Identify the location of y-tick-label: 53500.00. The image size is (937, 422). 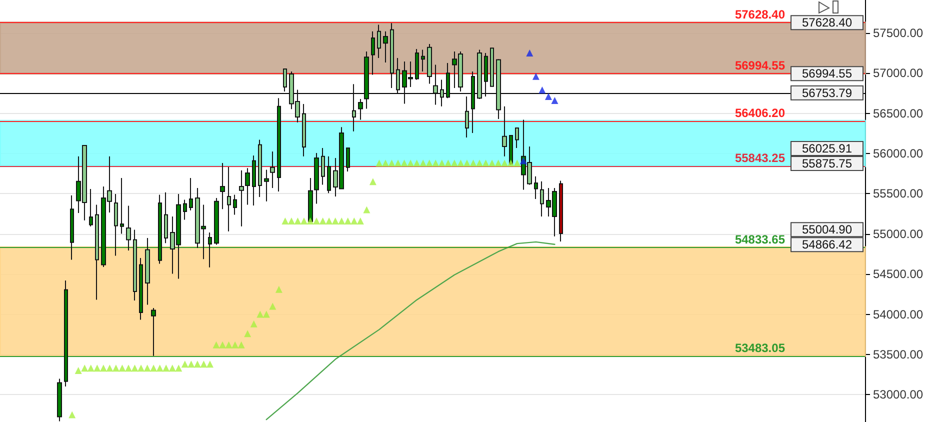
(898, 354).